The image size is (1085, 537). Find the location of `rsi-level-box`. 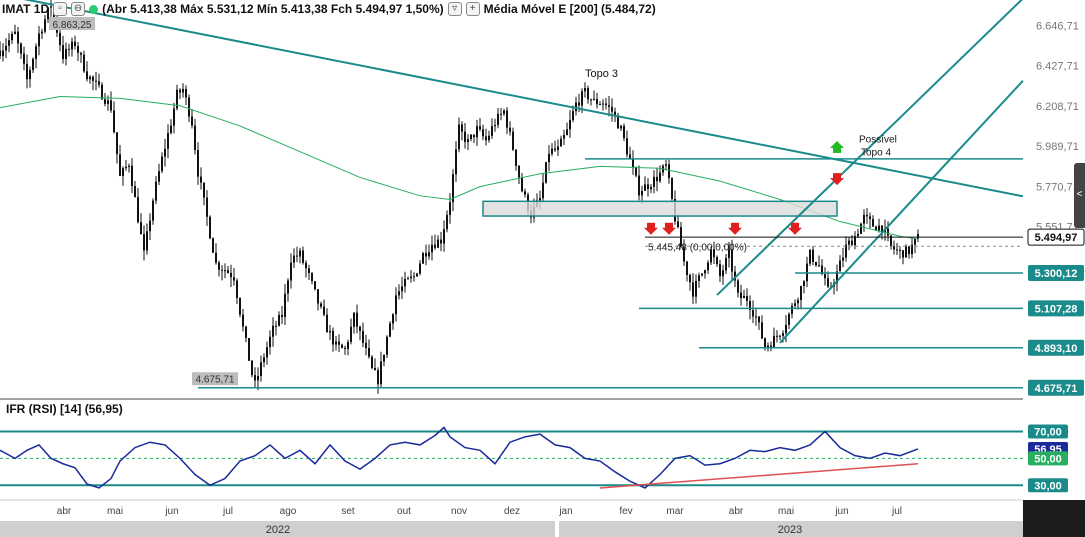

rsi-level-box is located at coordinates (1048, 485).